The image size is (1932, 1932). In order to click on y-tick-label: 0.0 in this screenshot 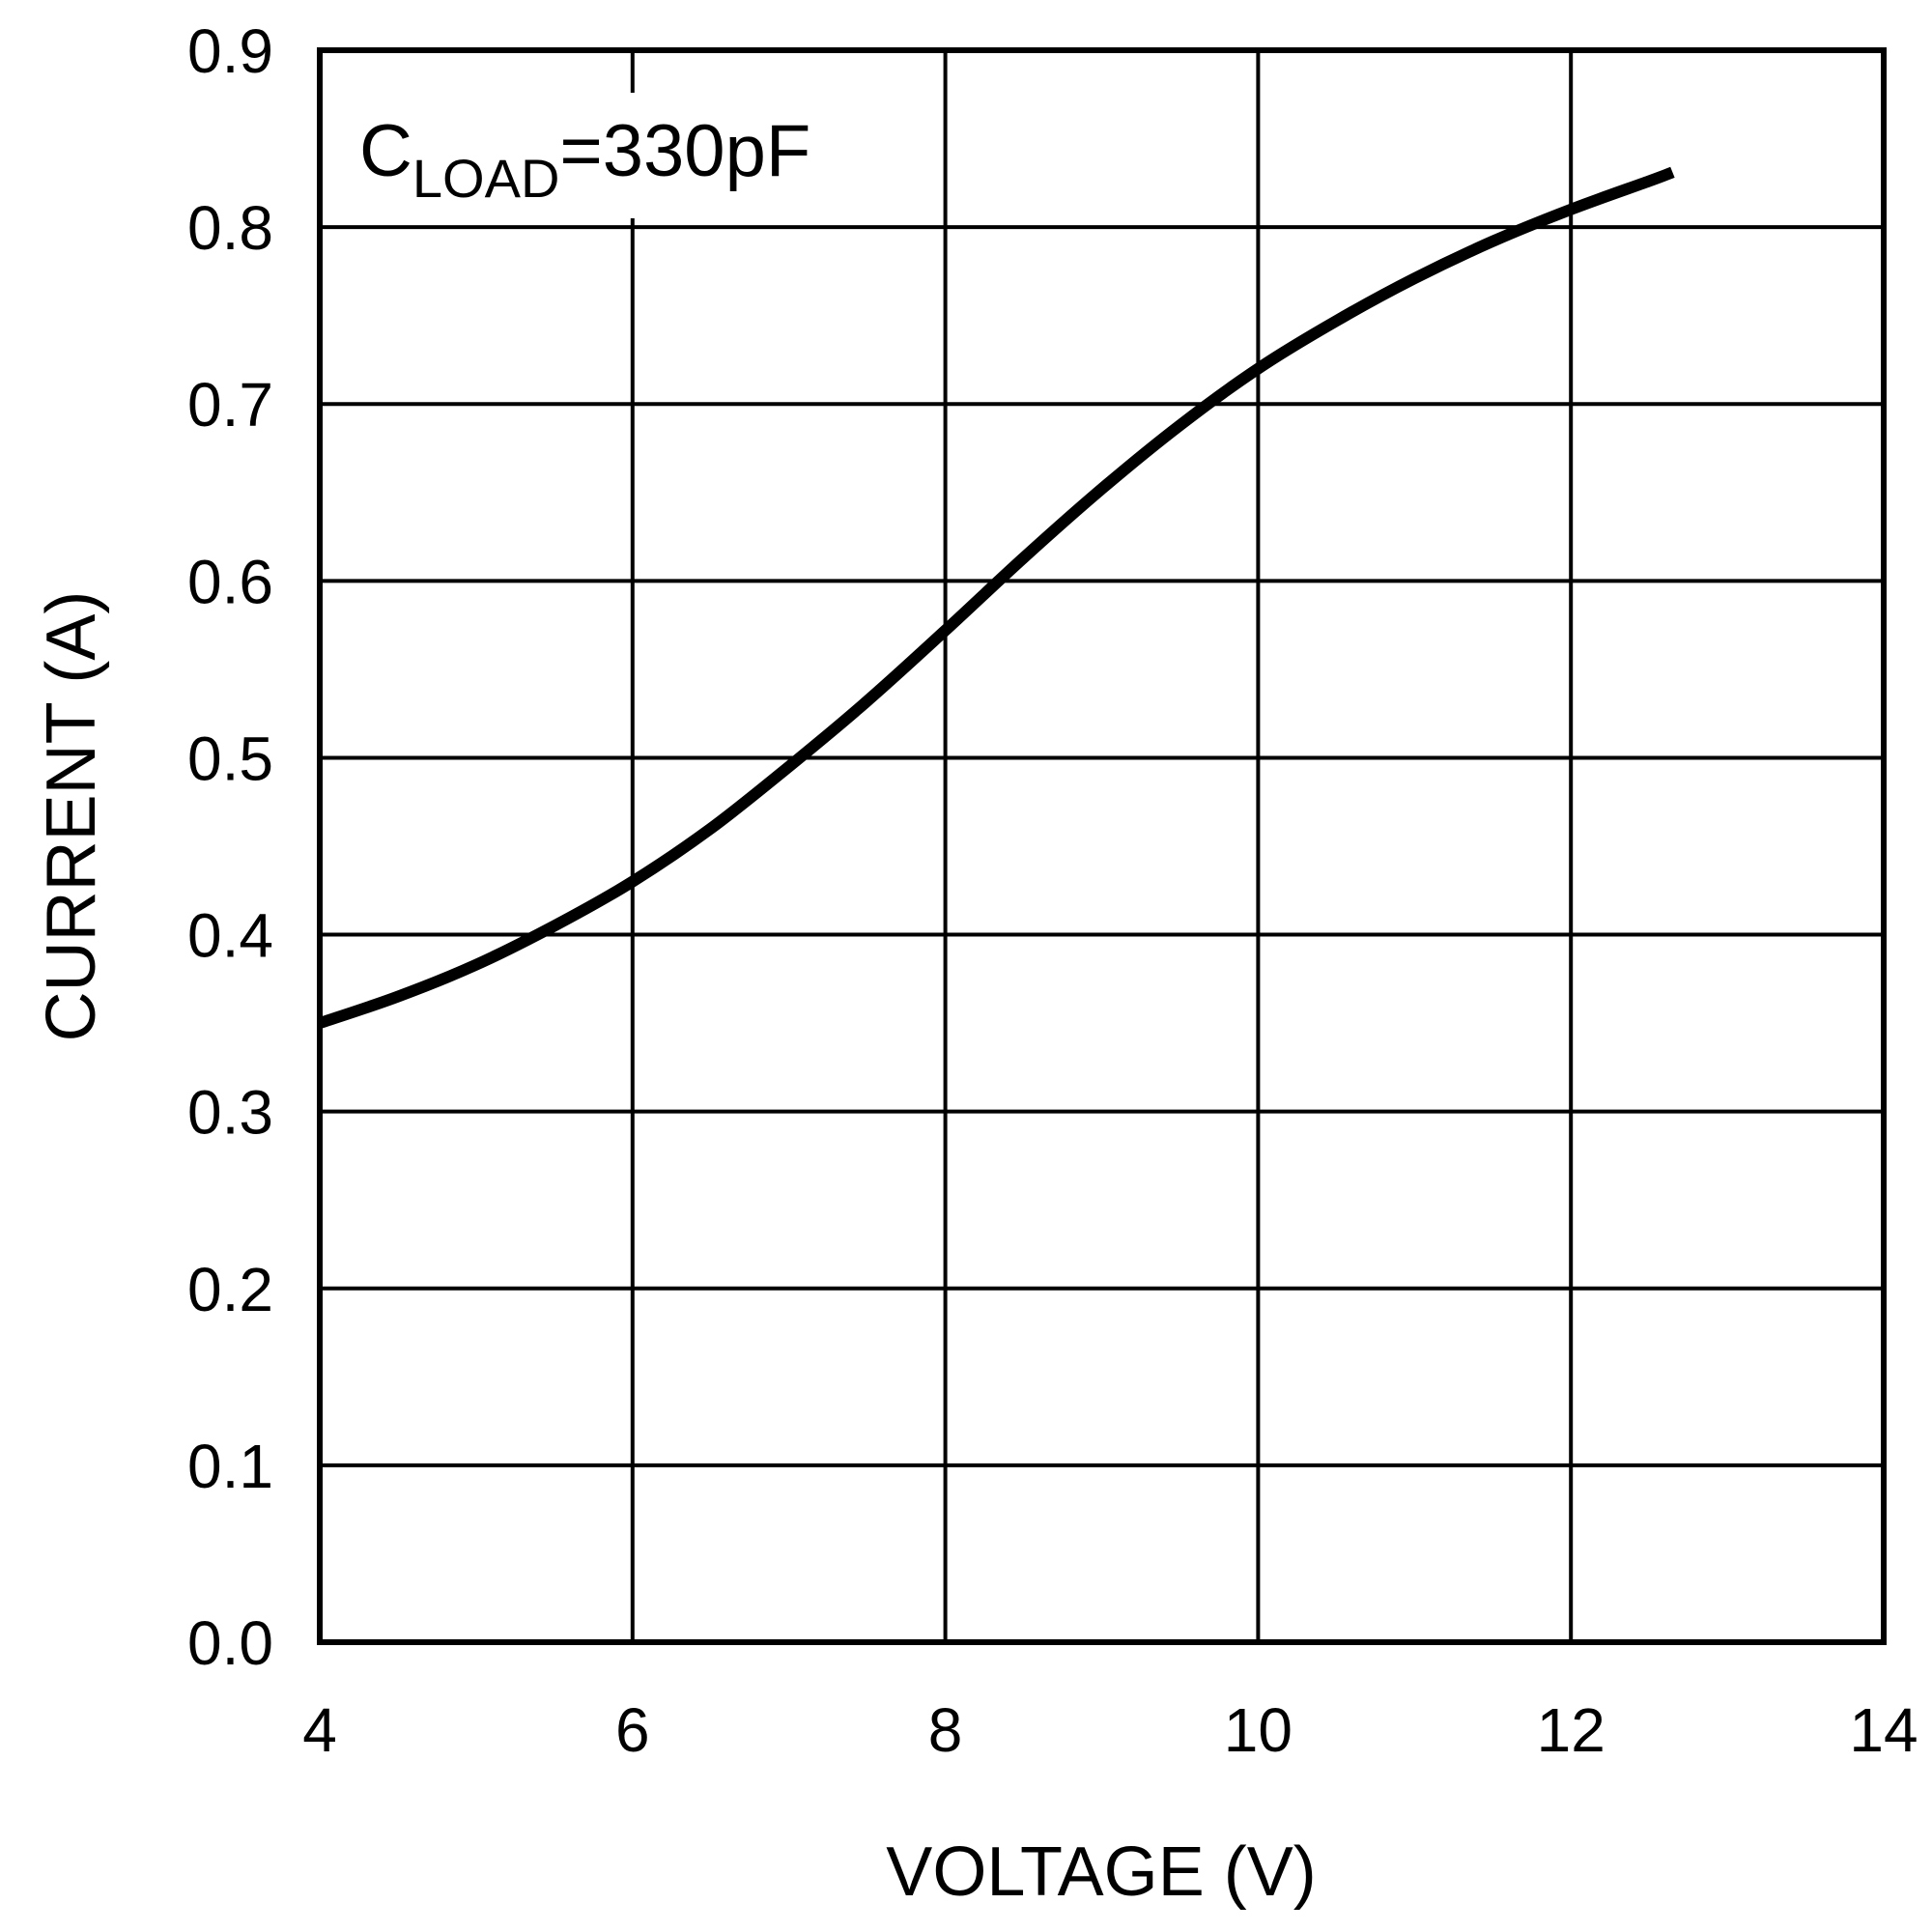, I will do `click(230, 1643)`.